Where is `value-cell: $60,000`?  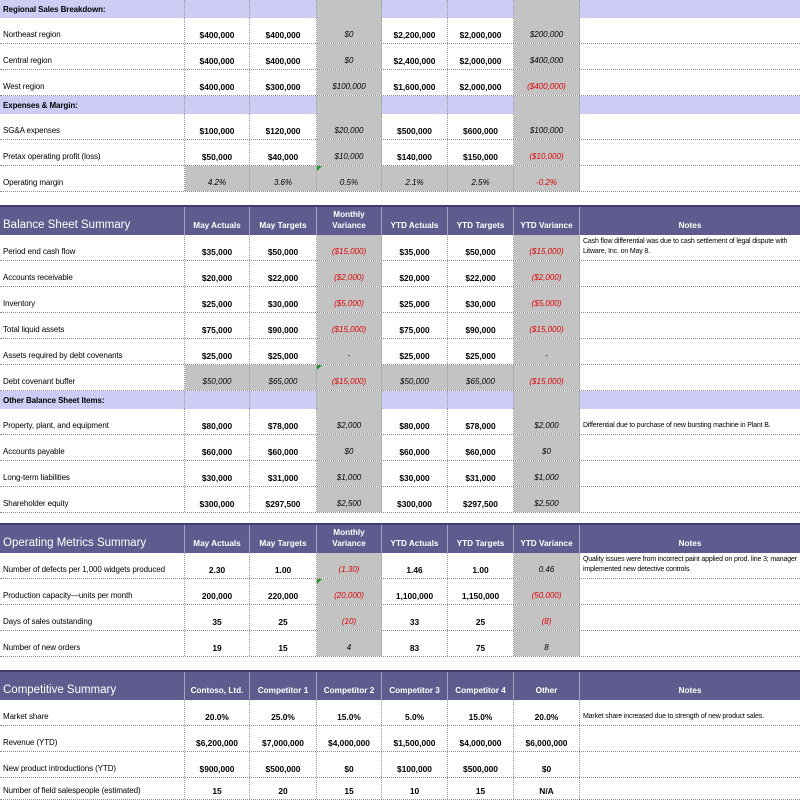
value-cell: $60,000 is located at coordinates (283, 447).